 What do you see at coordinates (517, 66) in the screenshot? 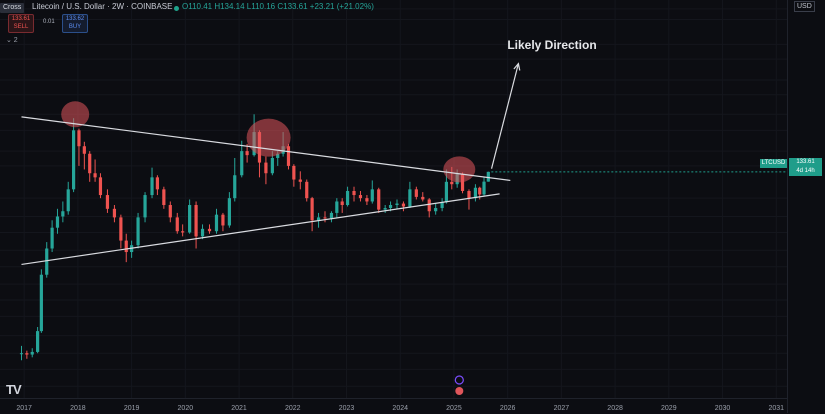
I see `direction-arrow-head` at bounding box center [517, 66].